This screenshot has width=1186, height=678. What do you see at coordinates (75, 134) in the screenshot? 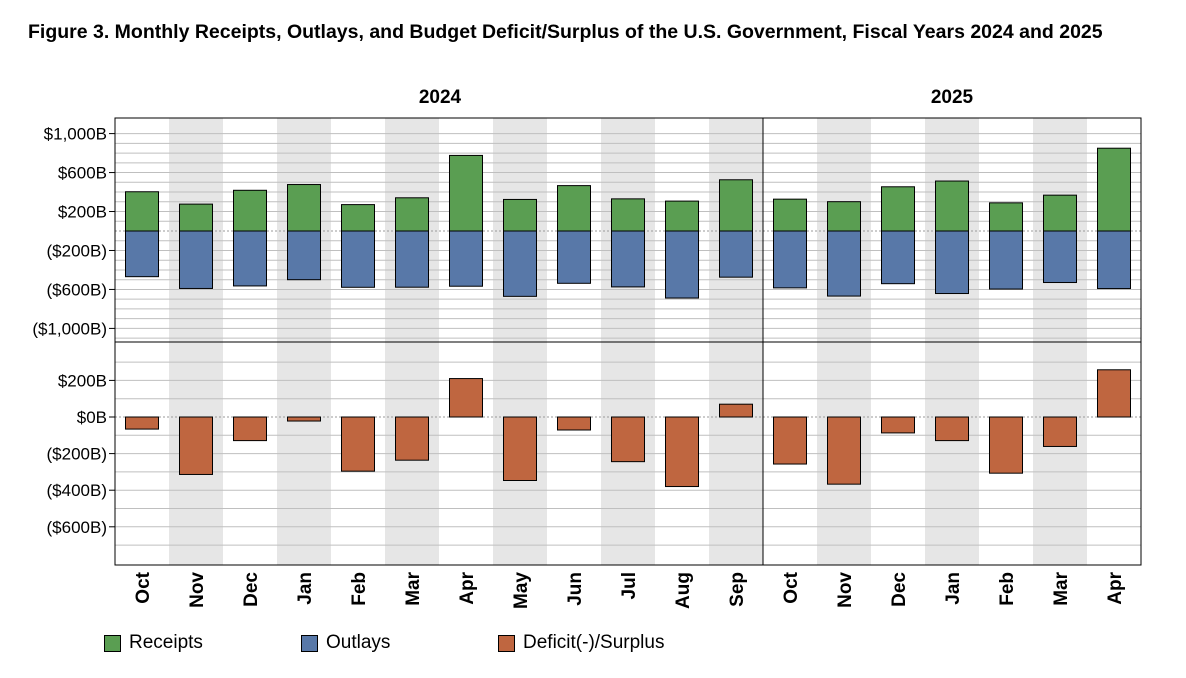
I see `top-y-tick-label: $1,000B` at bounding box center [75, 134].